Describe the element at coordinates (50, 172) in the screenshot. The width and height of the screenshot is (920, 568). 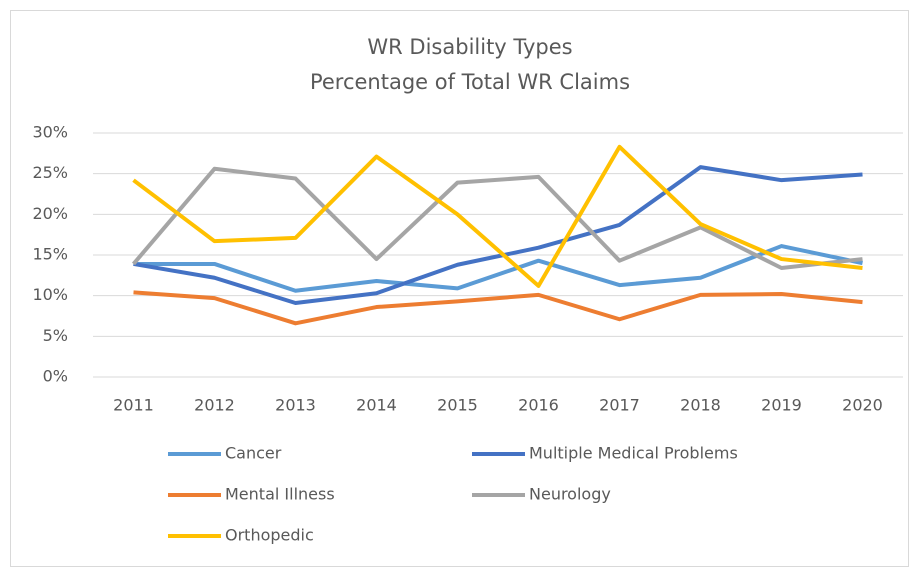
I see `y-tick-label: 25%` at that location.